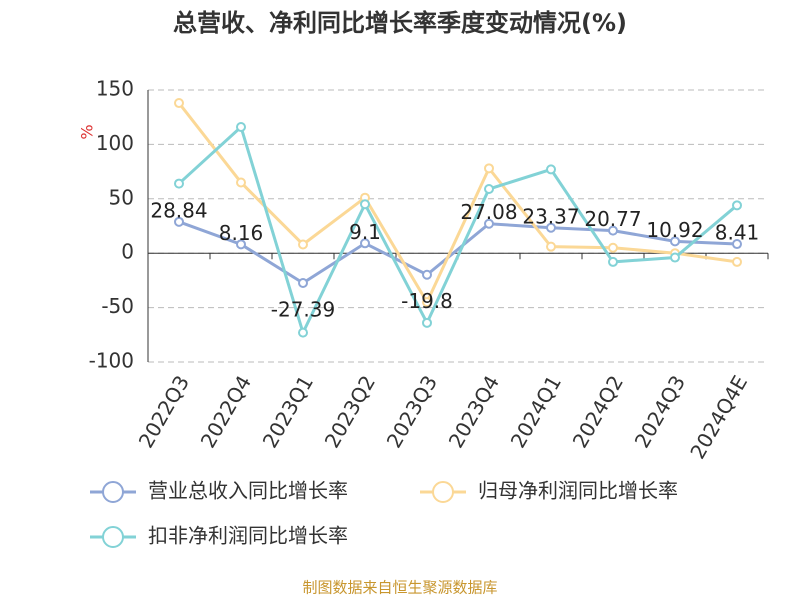  What do you see at coordinates (400, 23) in the screenshot?
I see `chart-title: 总营收、净利同比增长率季度变动情况(%)` at bounding box center [400, 23].